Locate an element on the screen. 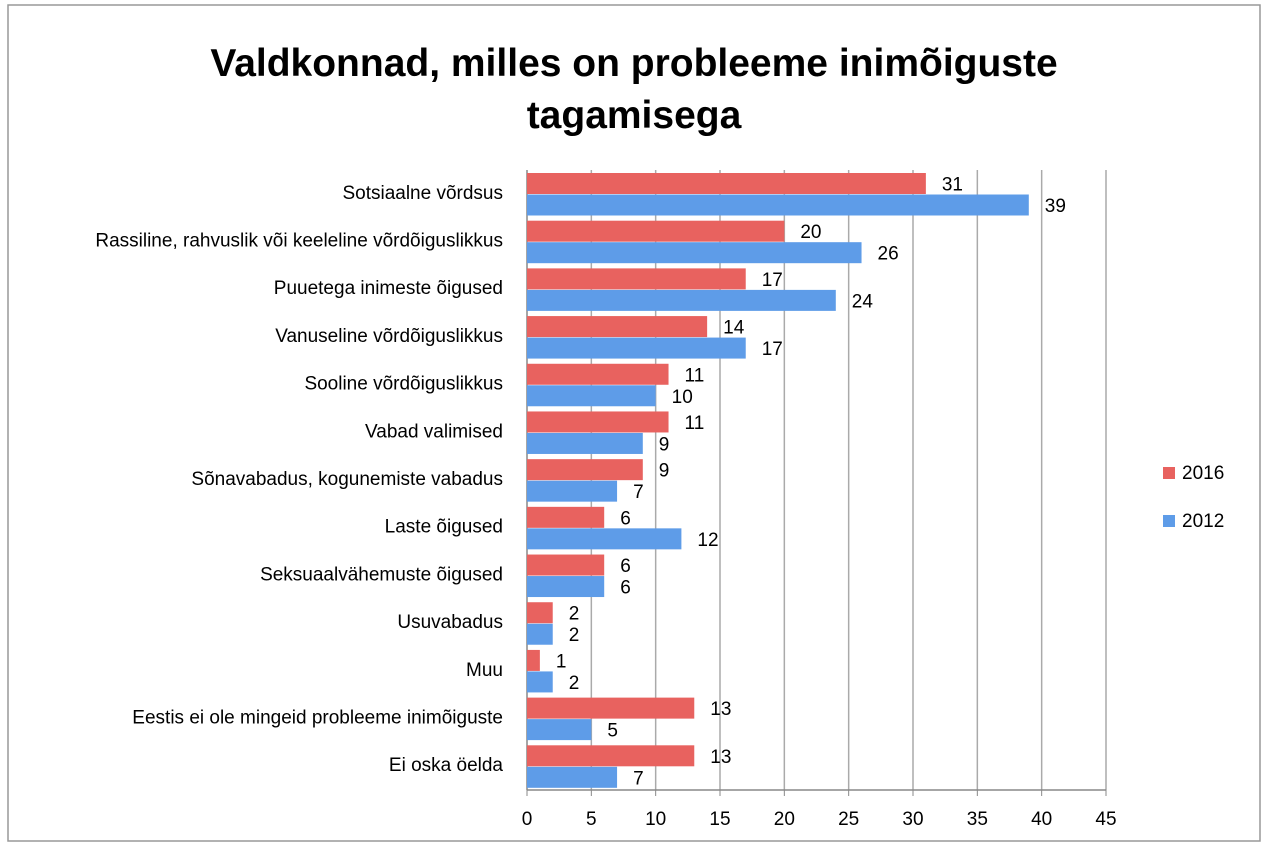 This screenshot has width=1268, height=845. value-label: 31 is located at coordinates (952, 185).